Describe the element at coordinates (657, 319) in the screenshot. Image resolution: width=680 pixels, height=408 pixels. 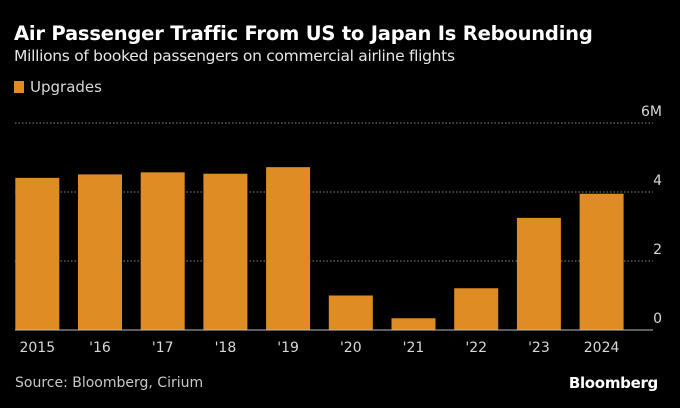
I see `y-tick-label: 0` at that location.